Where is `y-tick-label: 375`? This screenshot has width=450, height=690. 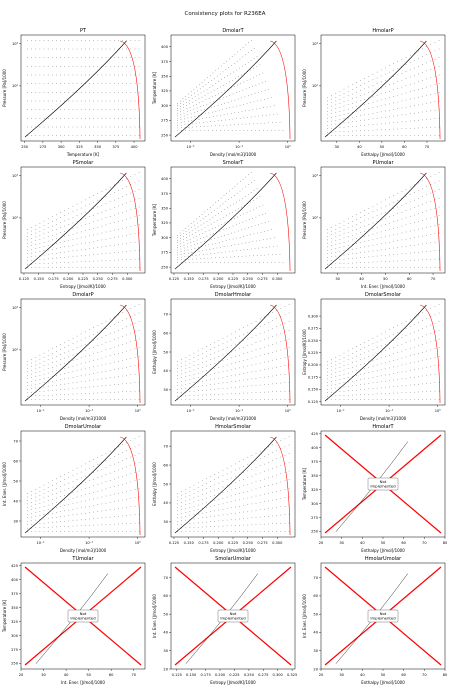 y-tick-label: 375 is located at coordinates (164, 62).